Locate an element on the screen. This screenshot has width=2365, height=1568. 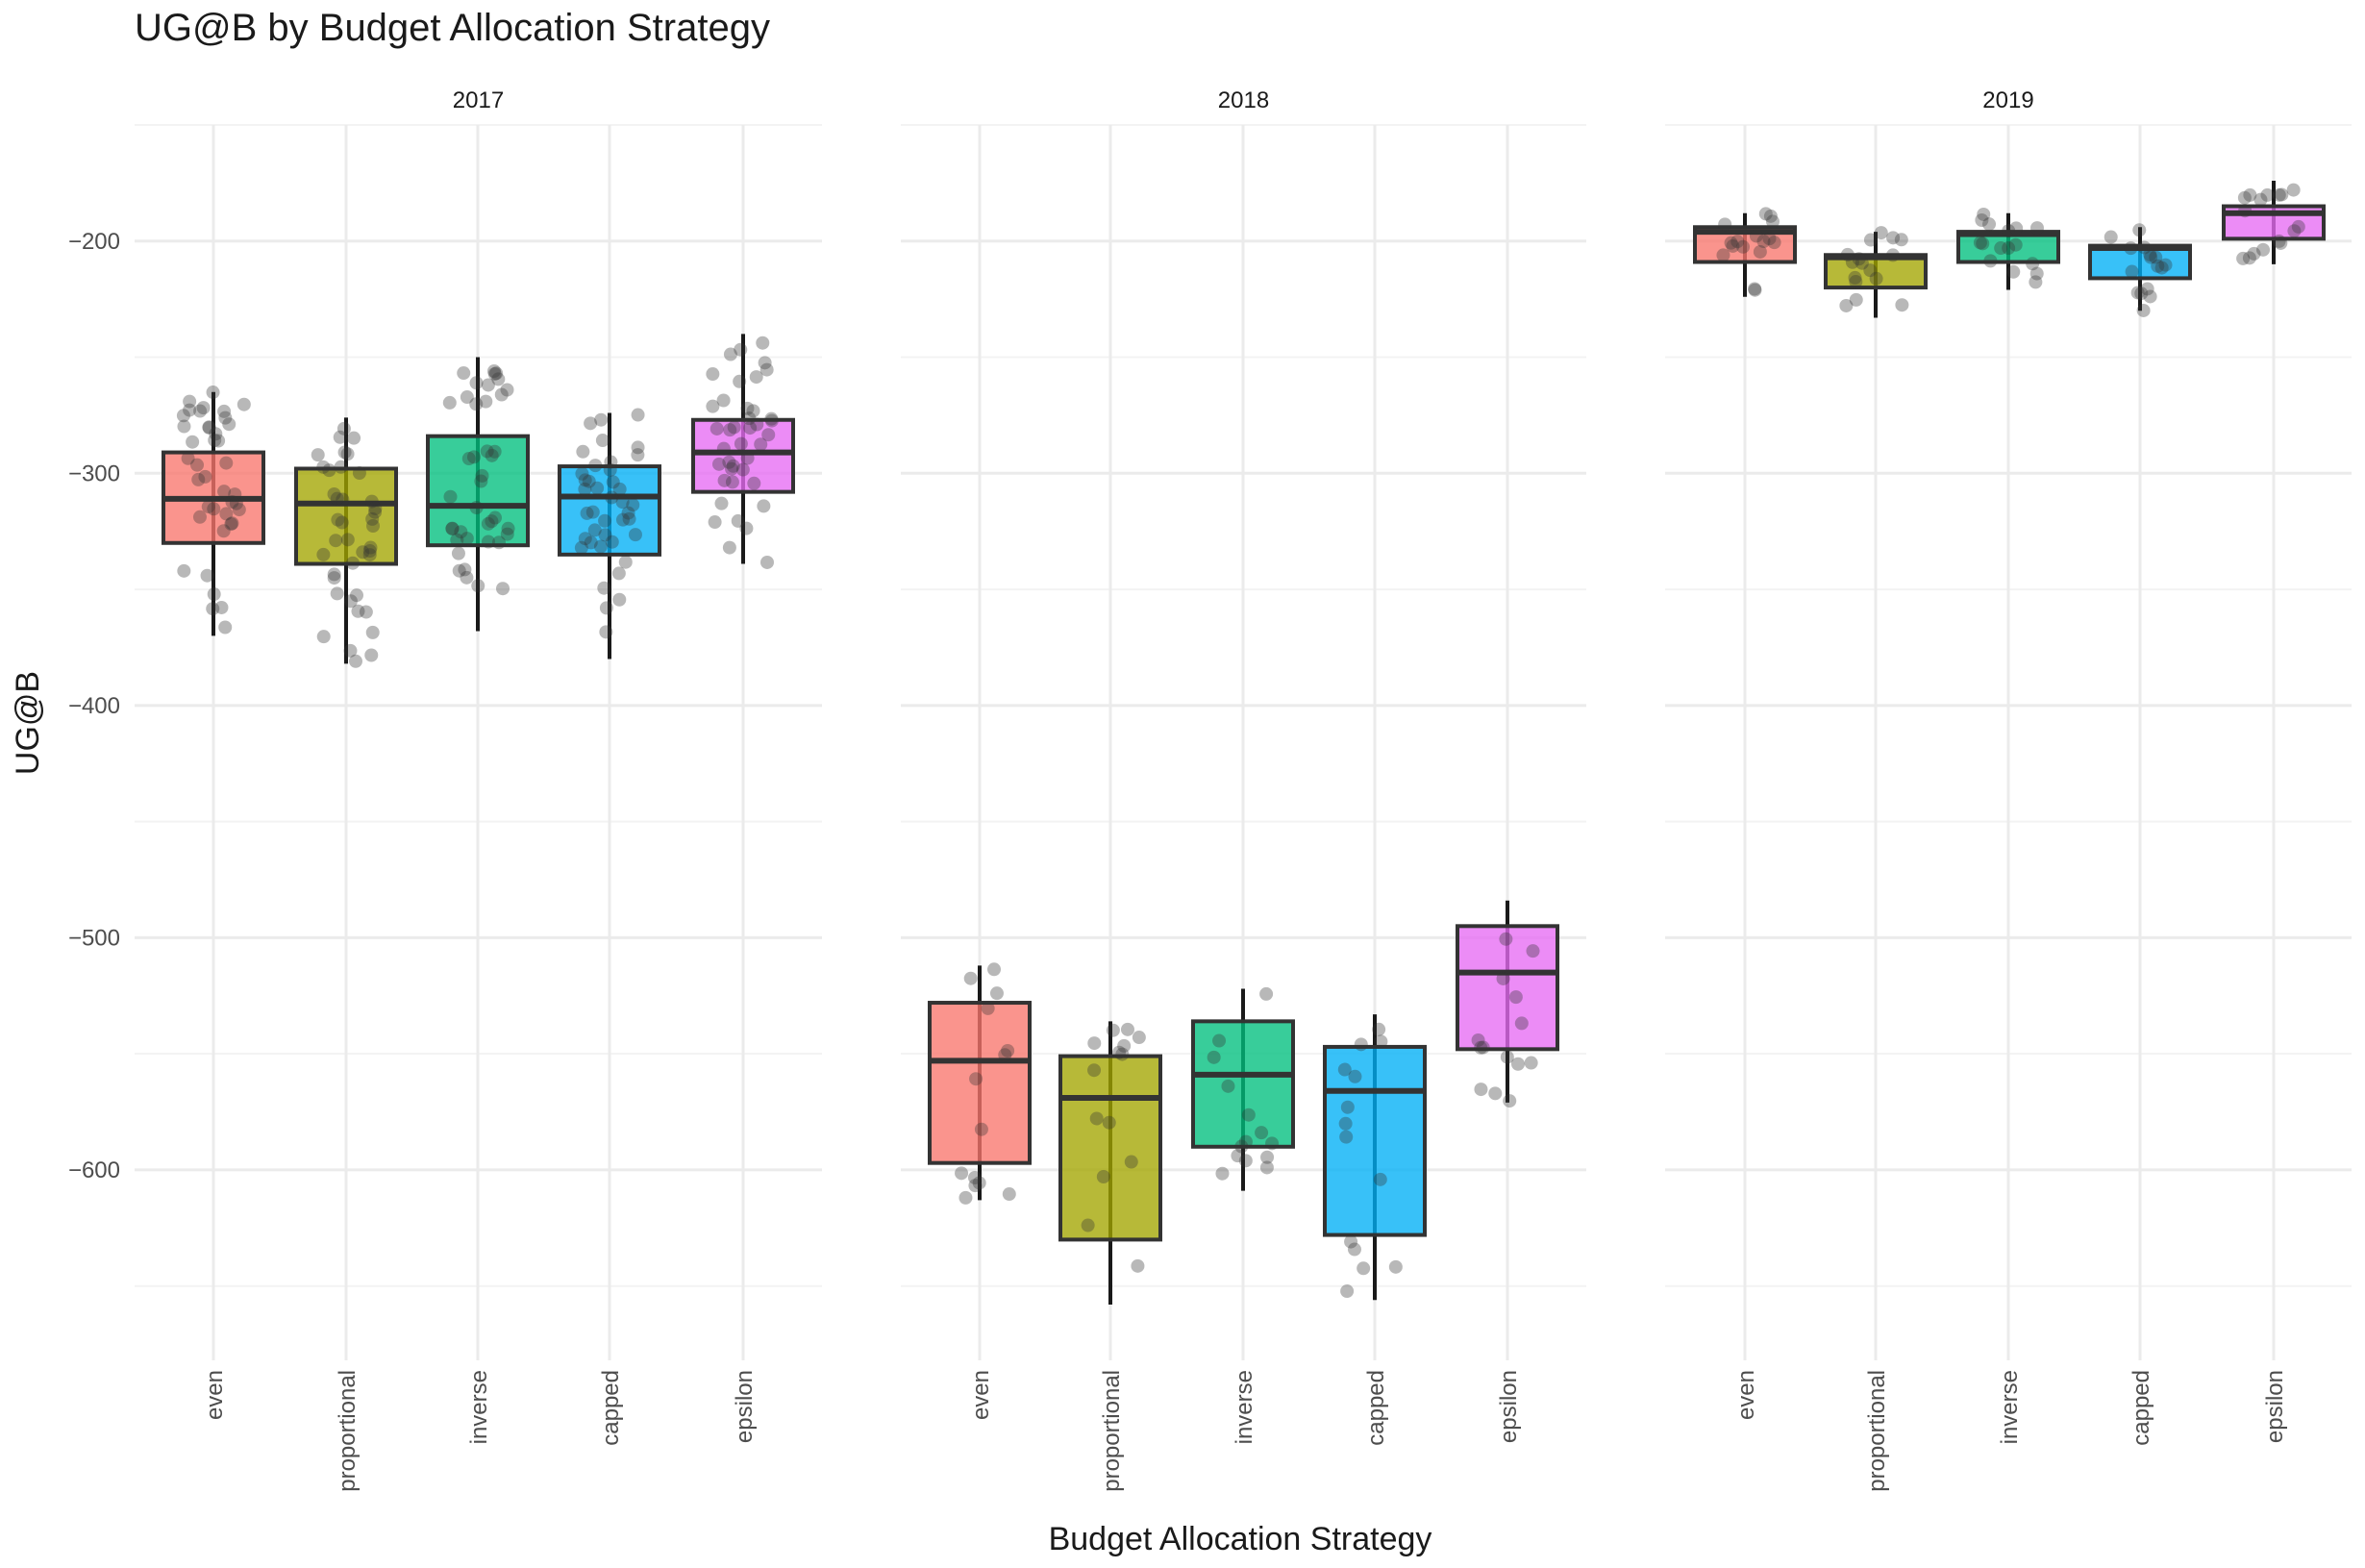
facet-label-2019: 2019 is located at coordinates (2007, 100).